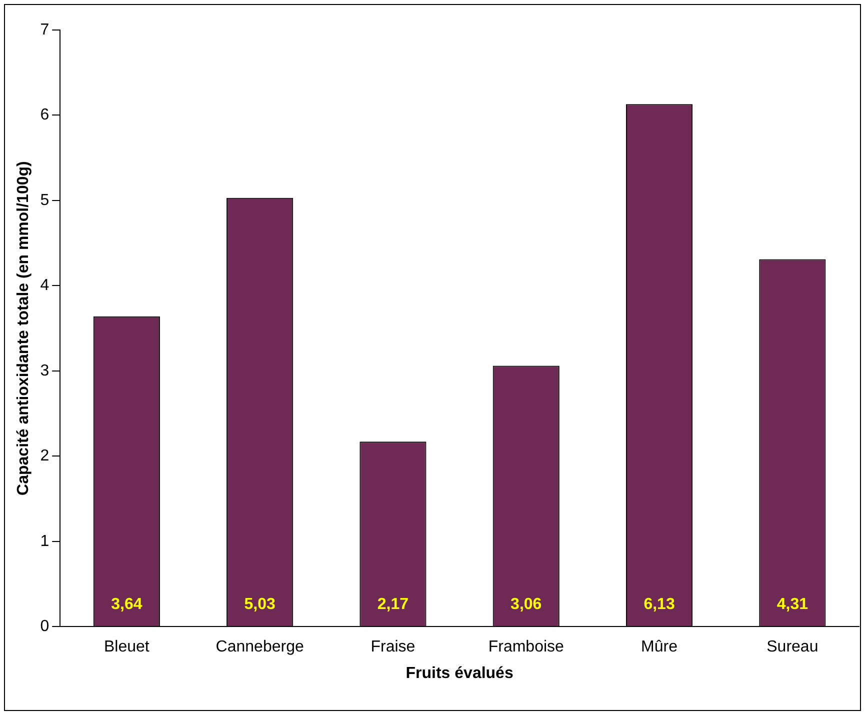 Image resolution: width=867 pixels, height=717 pixels. I want to click on y-tick-label: 5, so click(45, 200).